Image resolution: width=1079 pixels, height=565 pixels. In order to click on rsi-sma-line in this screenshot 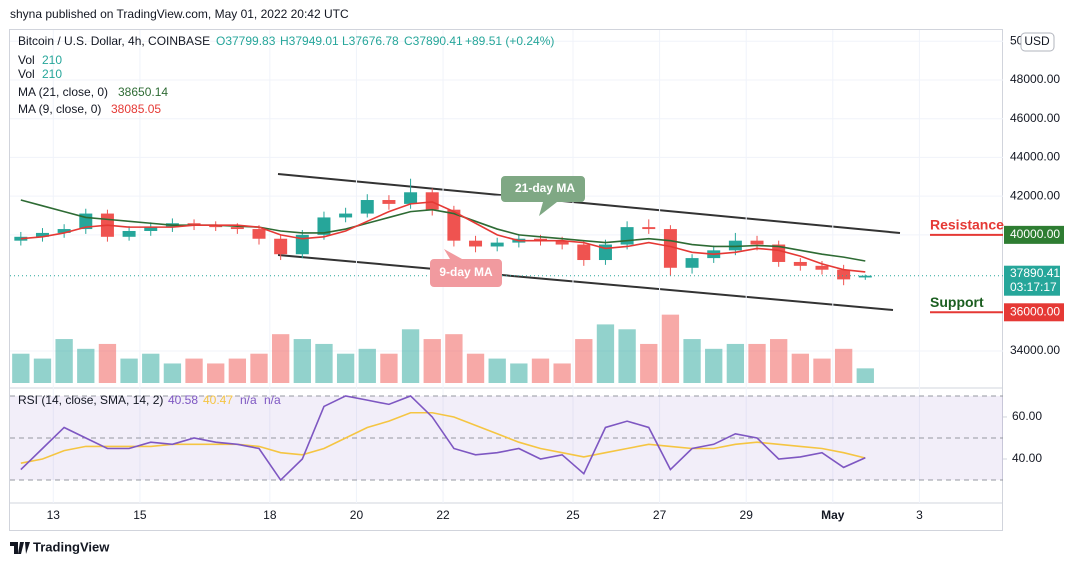, I will do `click(443, 437)`.